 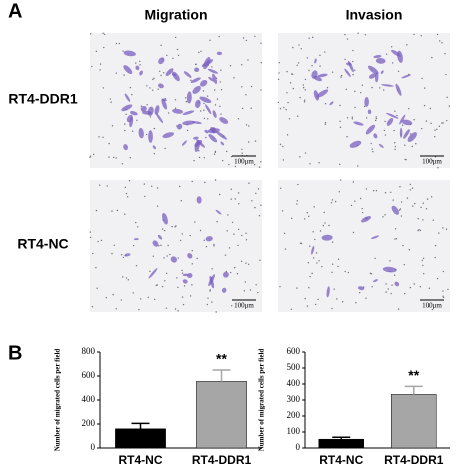 I want to click on micrograph, so click(x=364, y=246).